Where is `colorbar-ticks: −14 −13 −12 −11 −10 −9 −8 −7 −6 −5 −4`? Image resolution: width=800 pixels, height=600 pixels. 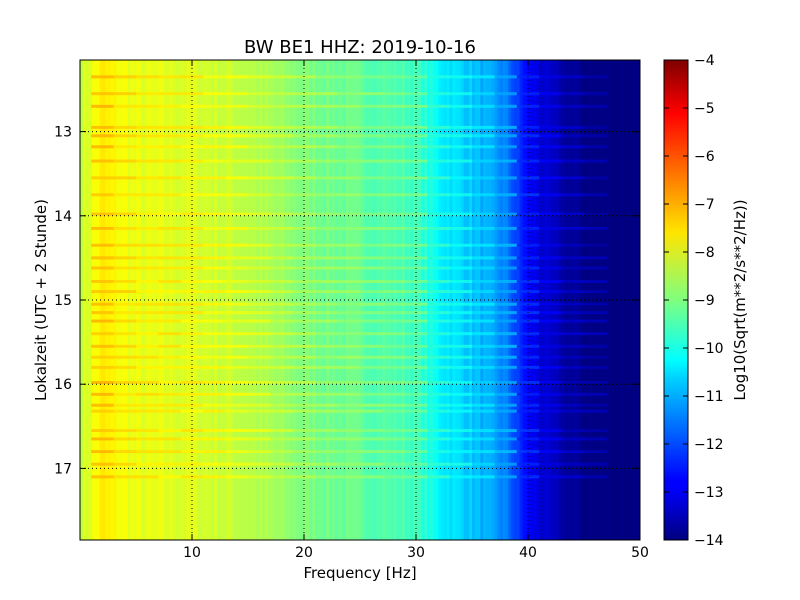
colorbar-ticks: −14 −13 −12 −11 −10 −9 −8 −7 −6 −5 −4 is located at coordinates (694, 301).